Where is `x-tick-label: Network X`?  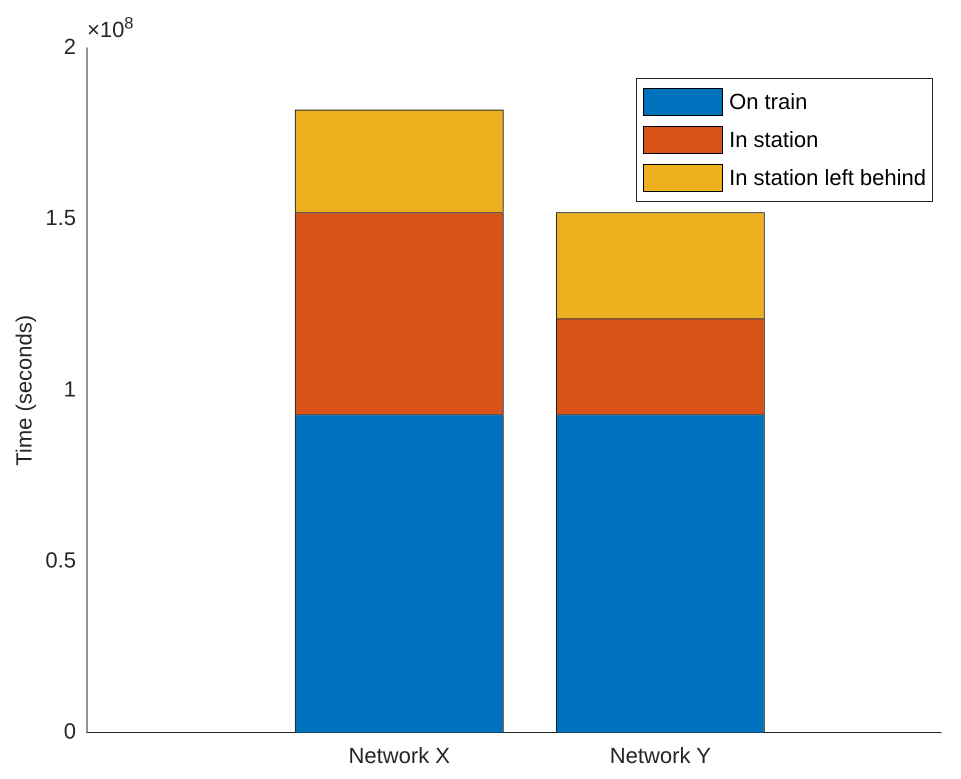
x-tick-label: Network X is located at coordinates (399, 755).